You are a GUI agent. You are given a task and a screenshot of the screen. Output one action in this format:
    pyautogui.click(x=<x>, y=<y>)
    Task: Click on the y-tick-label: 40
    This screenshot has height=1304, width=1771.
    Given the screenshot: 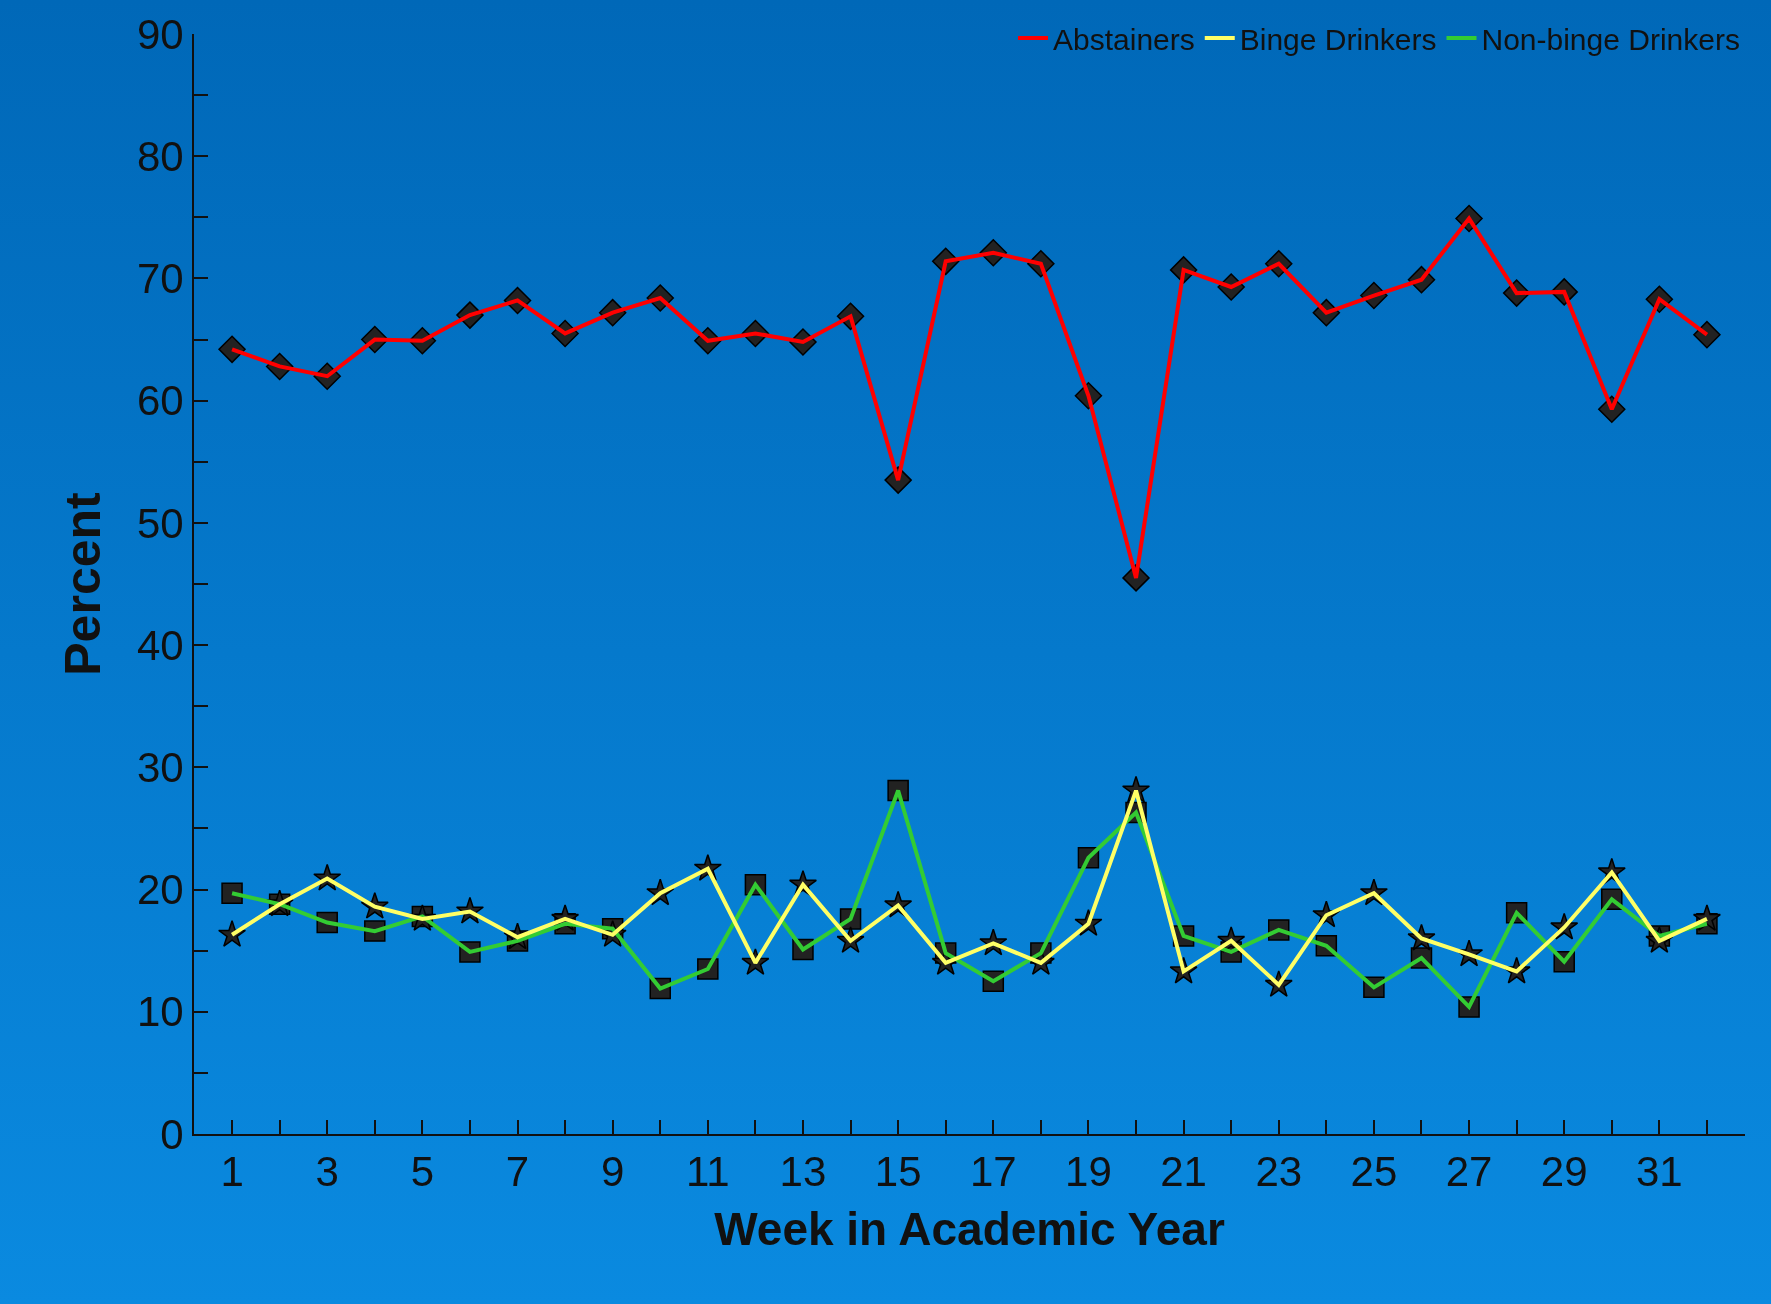 What is the action you would take?
    pyautogui.click(x=160, y=645)
    